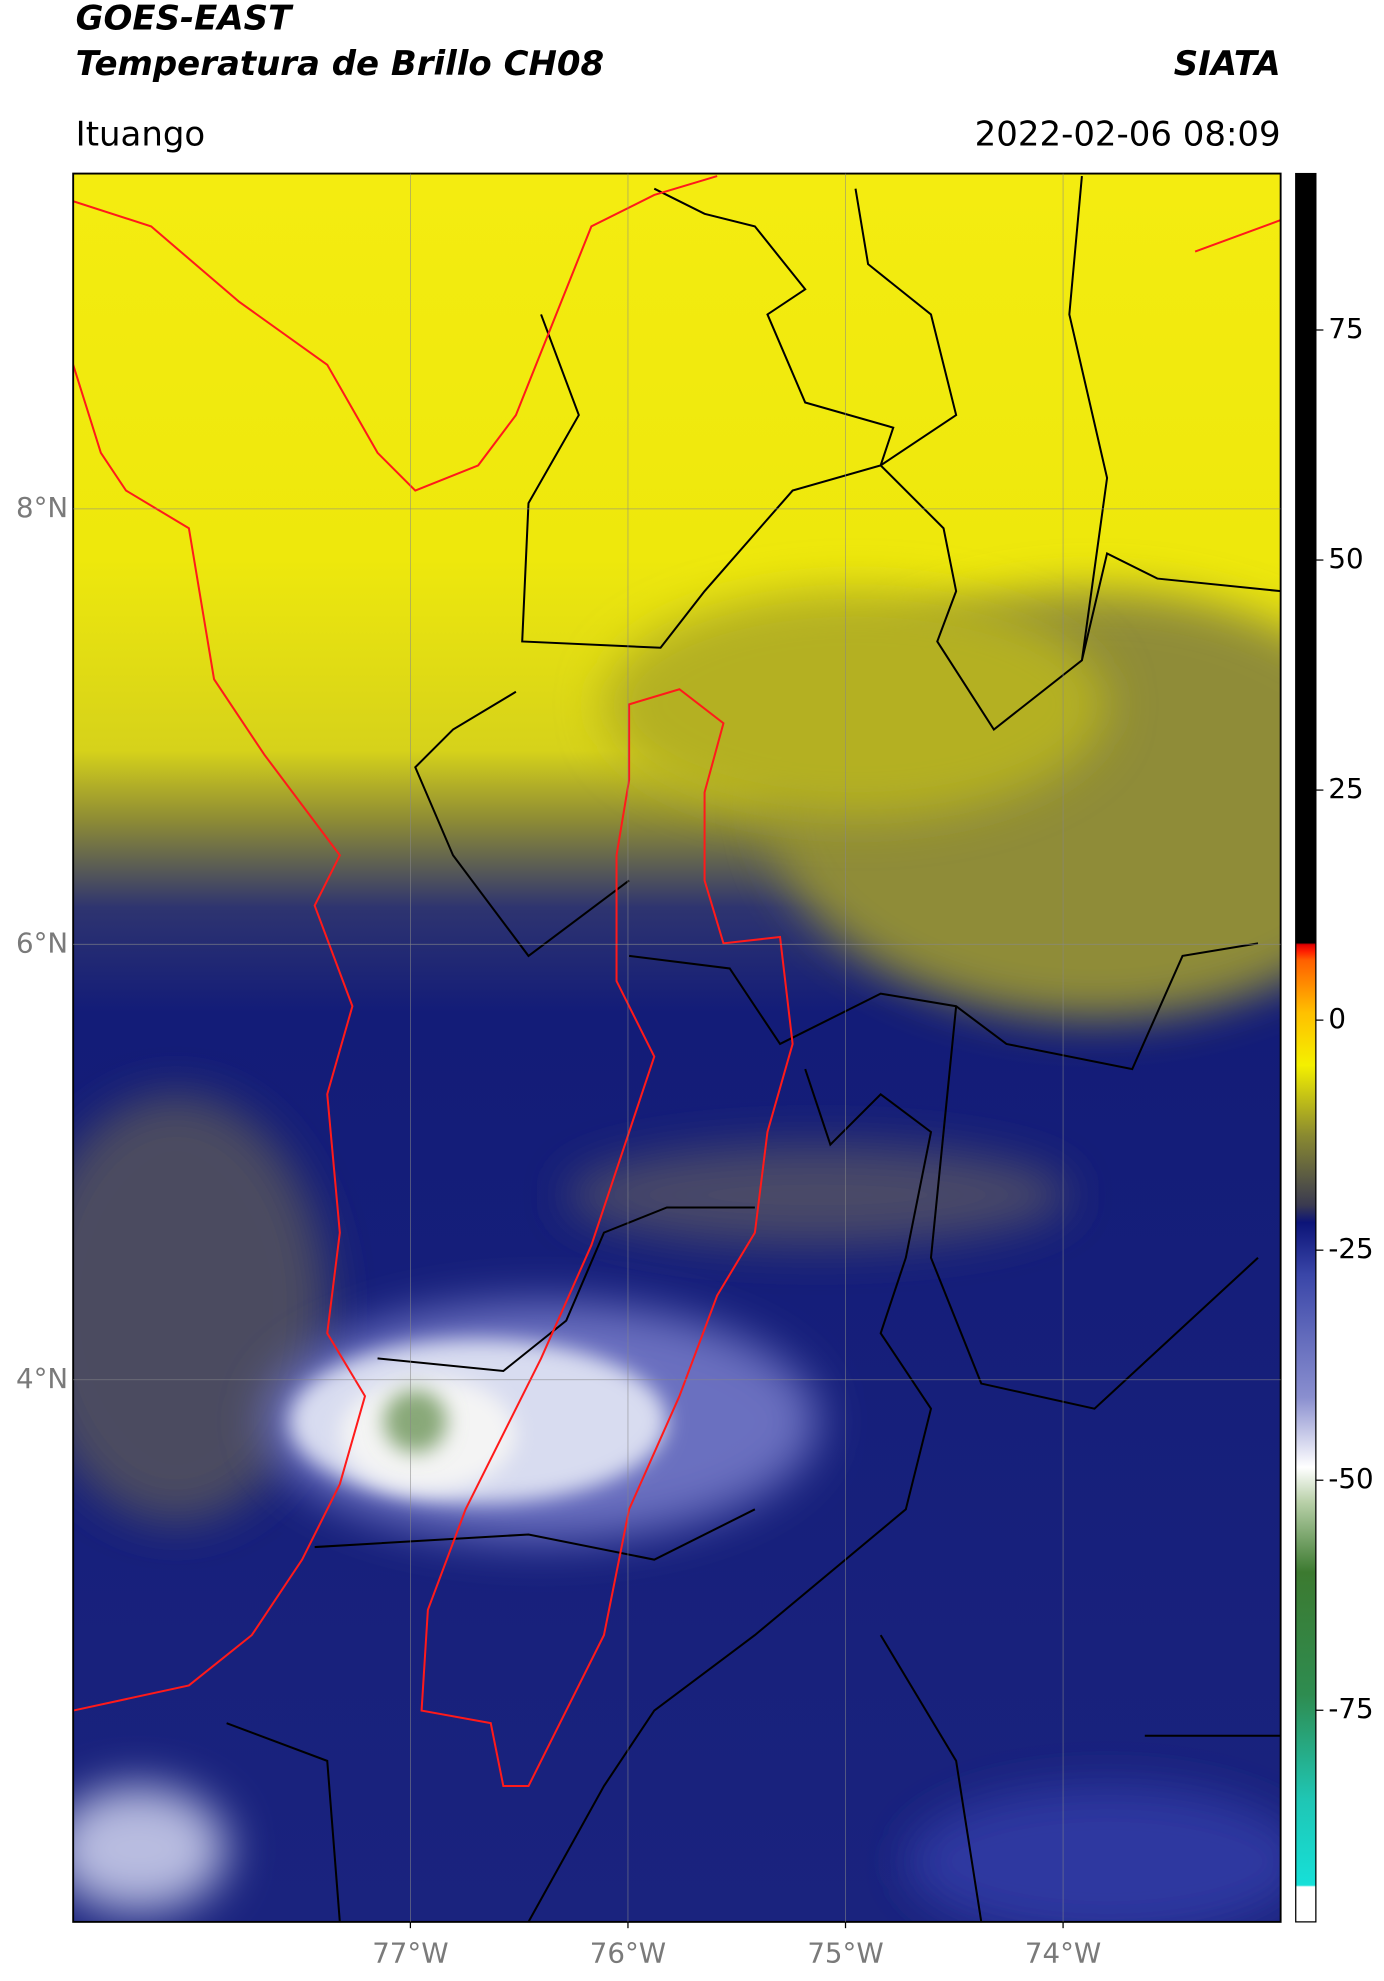 This screenshot has width=1384, height=1981. I want to click on colorbar-tick-label: 75, so click(1345, 328).